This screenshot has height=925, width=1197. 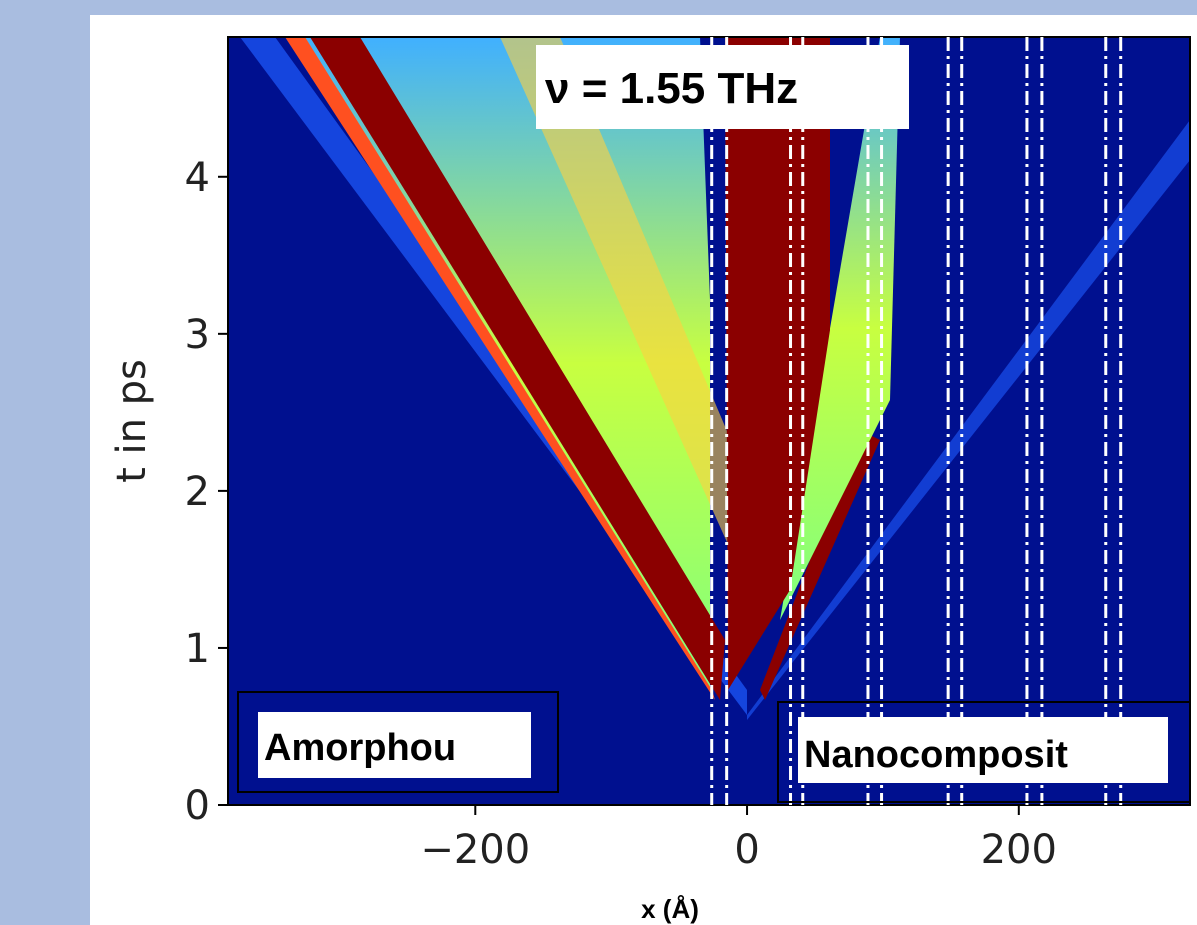 I want to click on x-tick-label: −200, so click(x=475, y=850).